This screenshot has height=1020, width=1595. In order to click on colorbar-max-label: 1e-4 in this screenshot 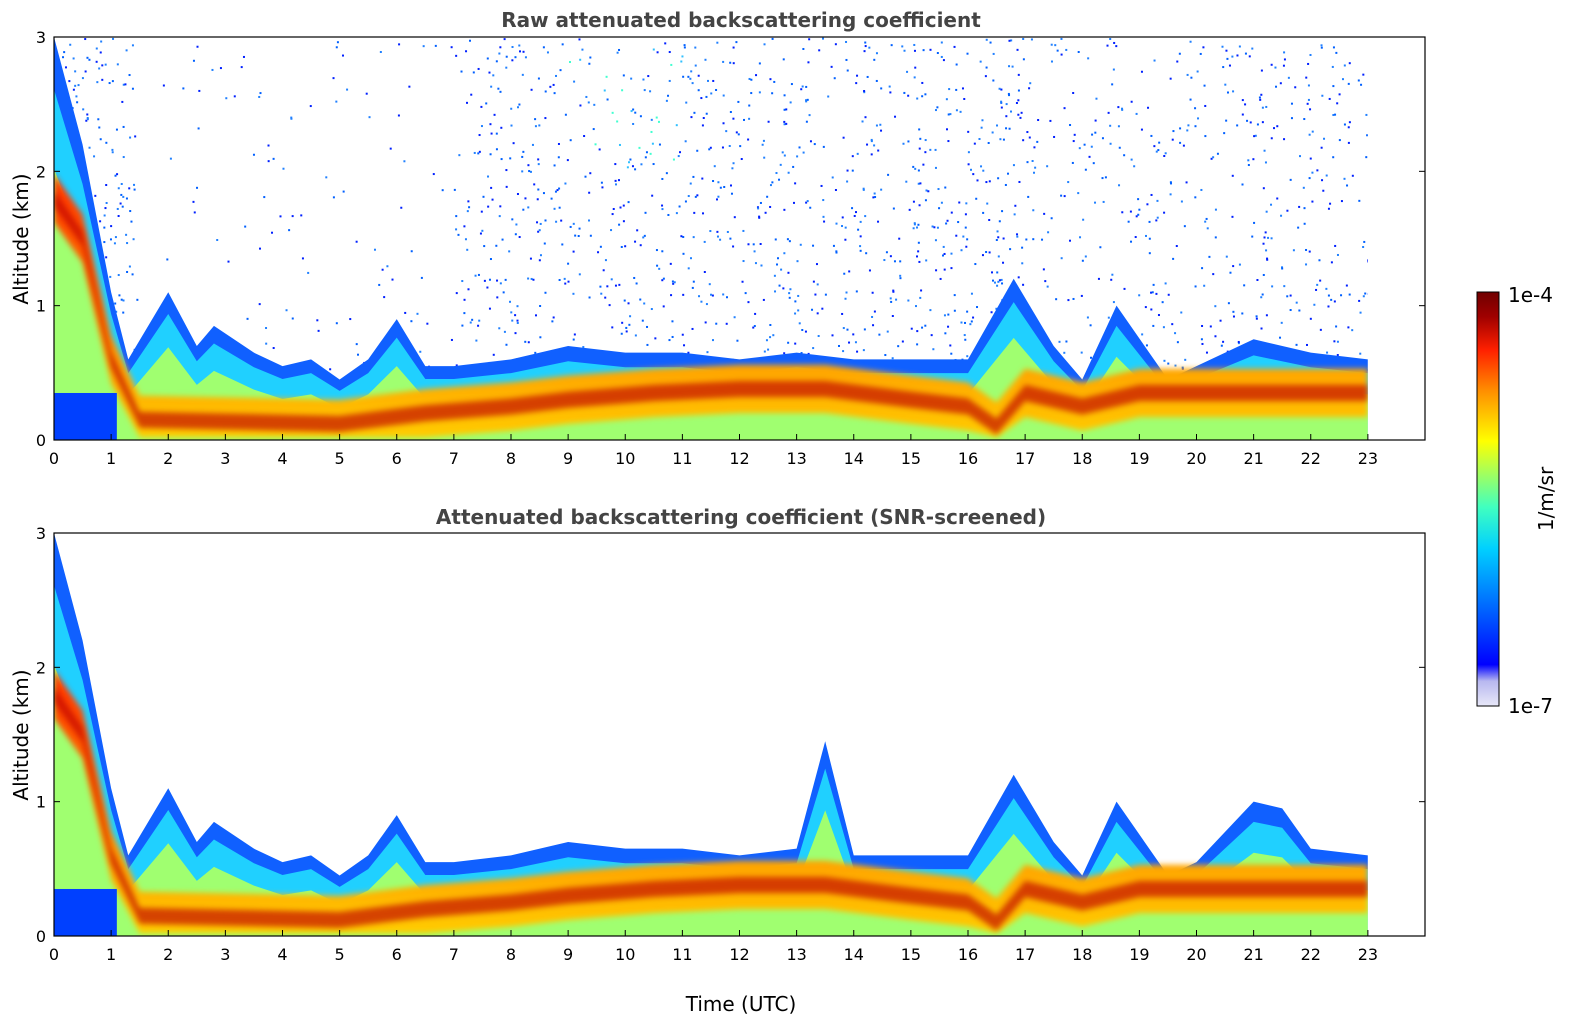, I will do `click(1530, 295)`.